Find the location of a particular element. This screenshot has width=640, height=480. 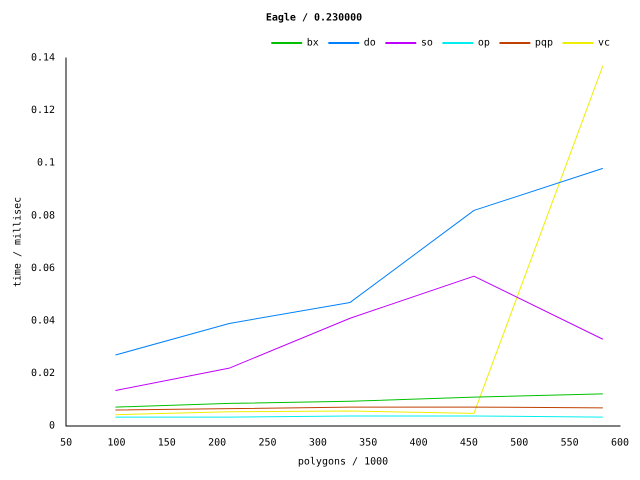

x-tick-label: 300 is located at coordinates (317, 443).